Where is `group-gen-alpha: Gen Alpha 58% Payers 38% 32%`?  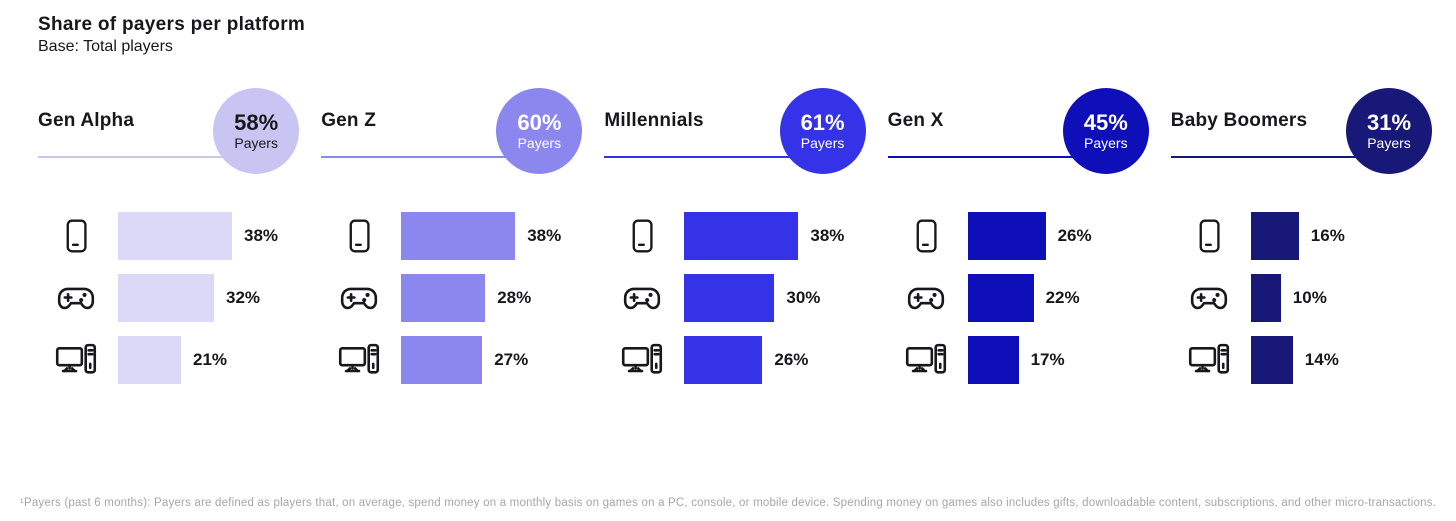 group-gen-alpha: Gen Alpha 58% Payers 38% 32% is located at coordinates (171, 236).